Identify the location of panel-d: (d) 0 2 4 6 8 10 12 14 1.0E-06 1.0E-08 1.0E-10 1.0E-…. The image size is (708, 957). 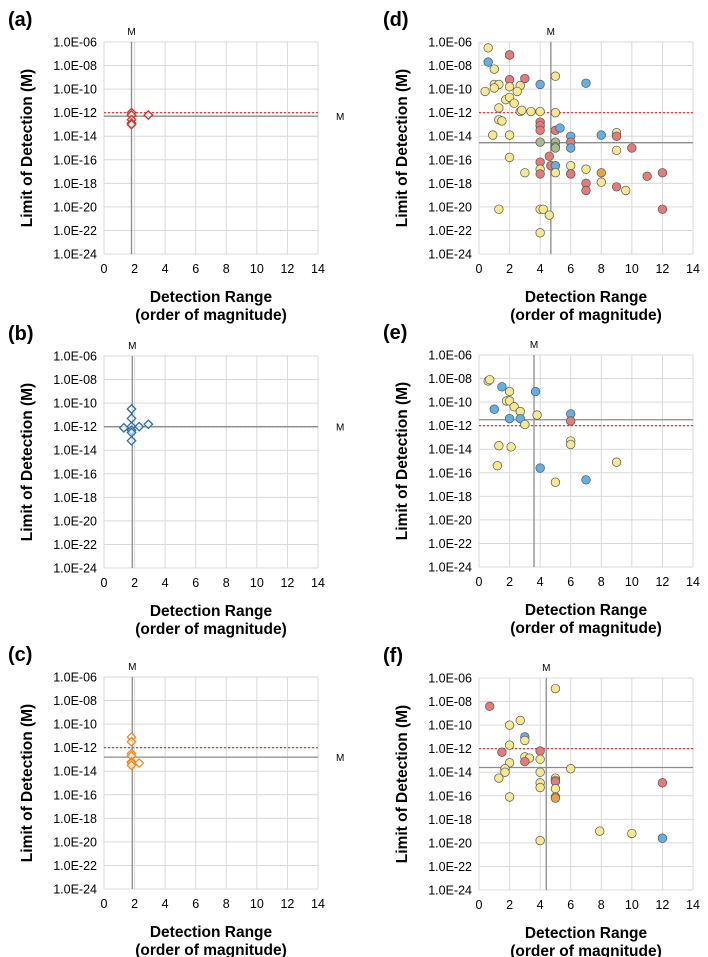
(541, 166).